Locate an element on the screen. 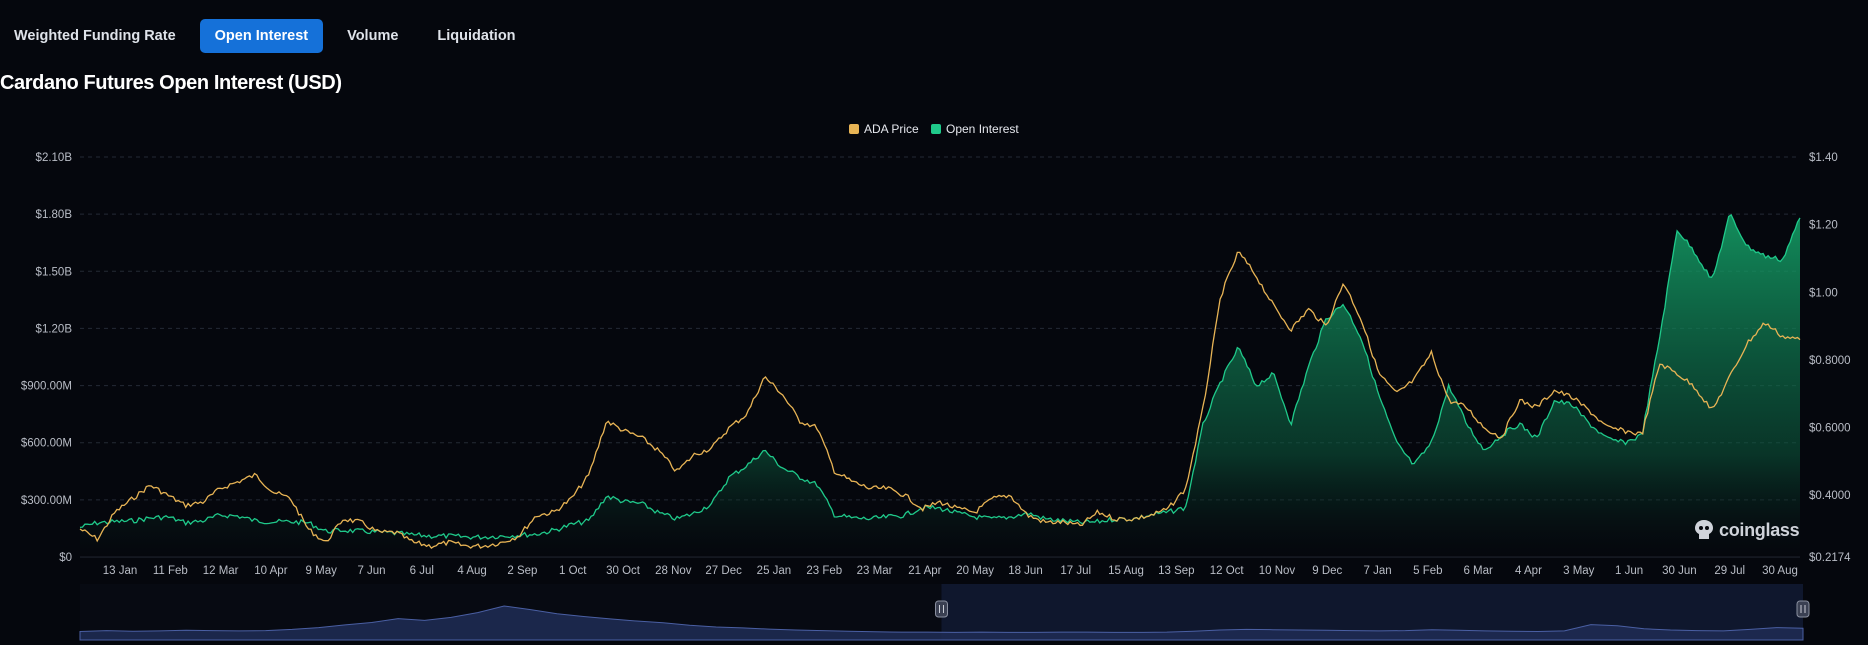 The image size is (1868, 645). legend-swatch-open-interest is located at coordinates (936, 129).